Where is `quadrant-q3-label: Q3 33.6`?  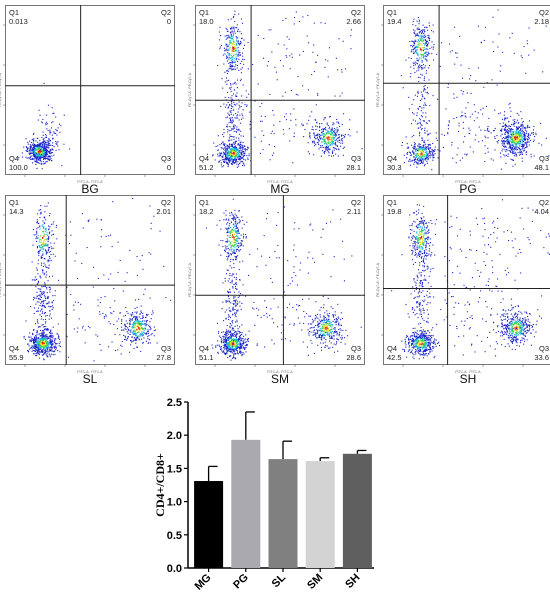 quadrant-q3-label: Q3 33.6 is located at coordinates (541, 353).